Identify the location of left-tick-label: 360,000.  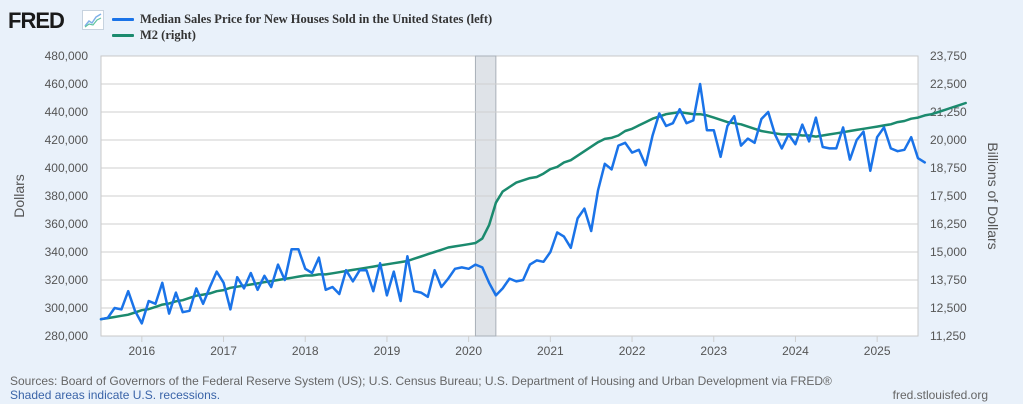
(67, 224).